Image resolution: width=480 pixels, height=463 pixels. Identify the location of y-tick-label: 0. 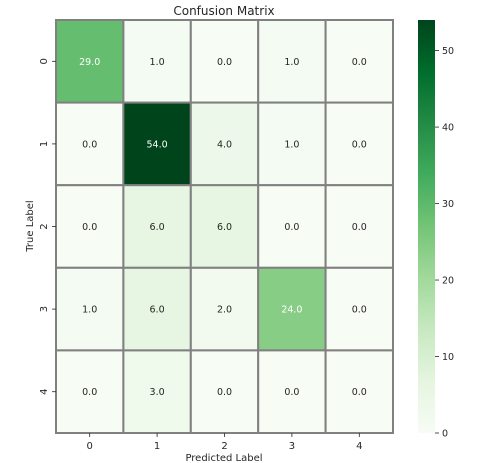
(44, 61).